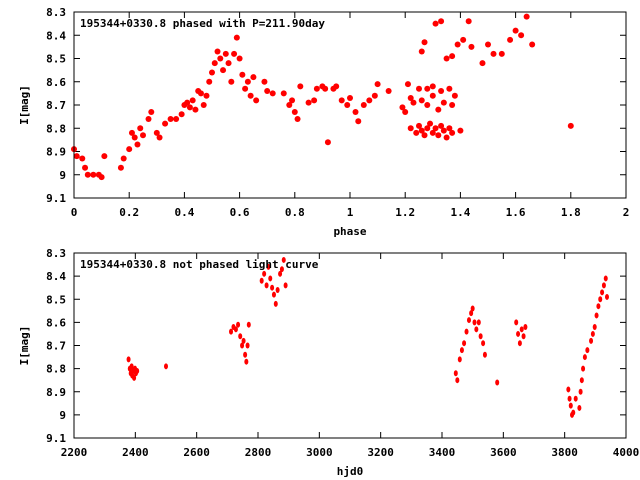 The height and width of the screenshot is (480, 640). Describe the element at coordinates (135, 452) in the screenshot. I see `x-tick-label: 2400` at that location.